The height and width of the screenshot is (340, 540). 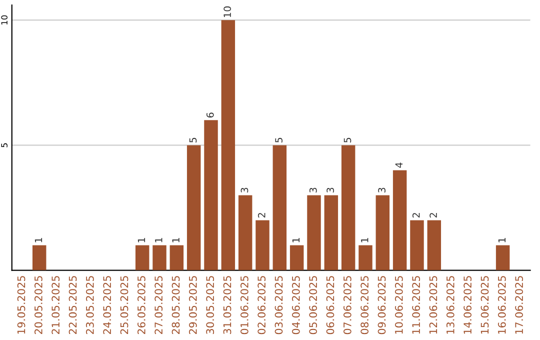 What do you see at coordinates (398, 305) in the screenshot?
I see `x-tick-label: 10.06.2025` at bounding box center [398, 305].